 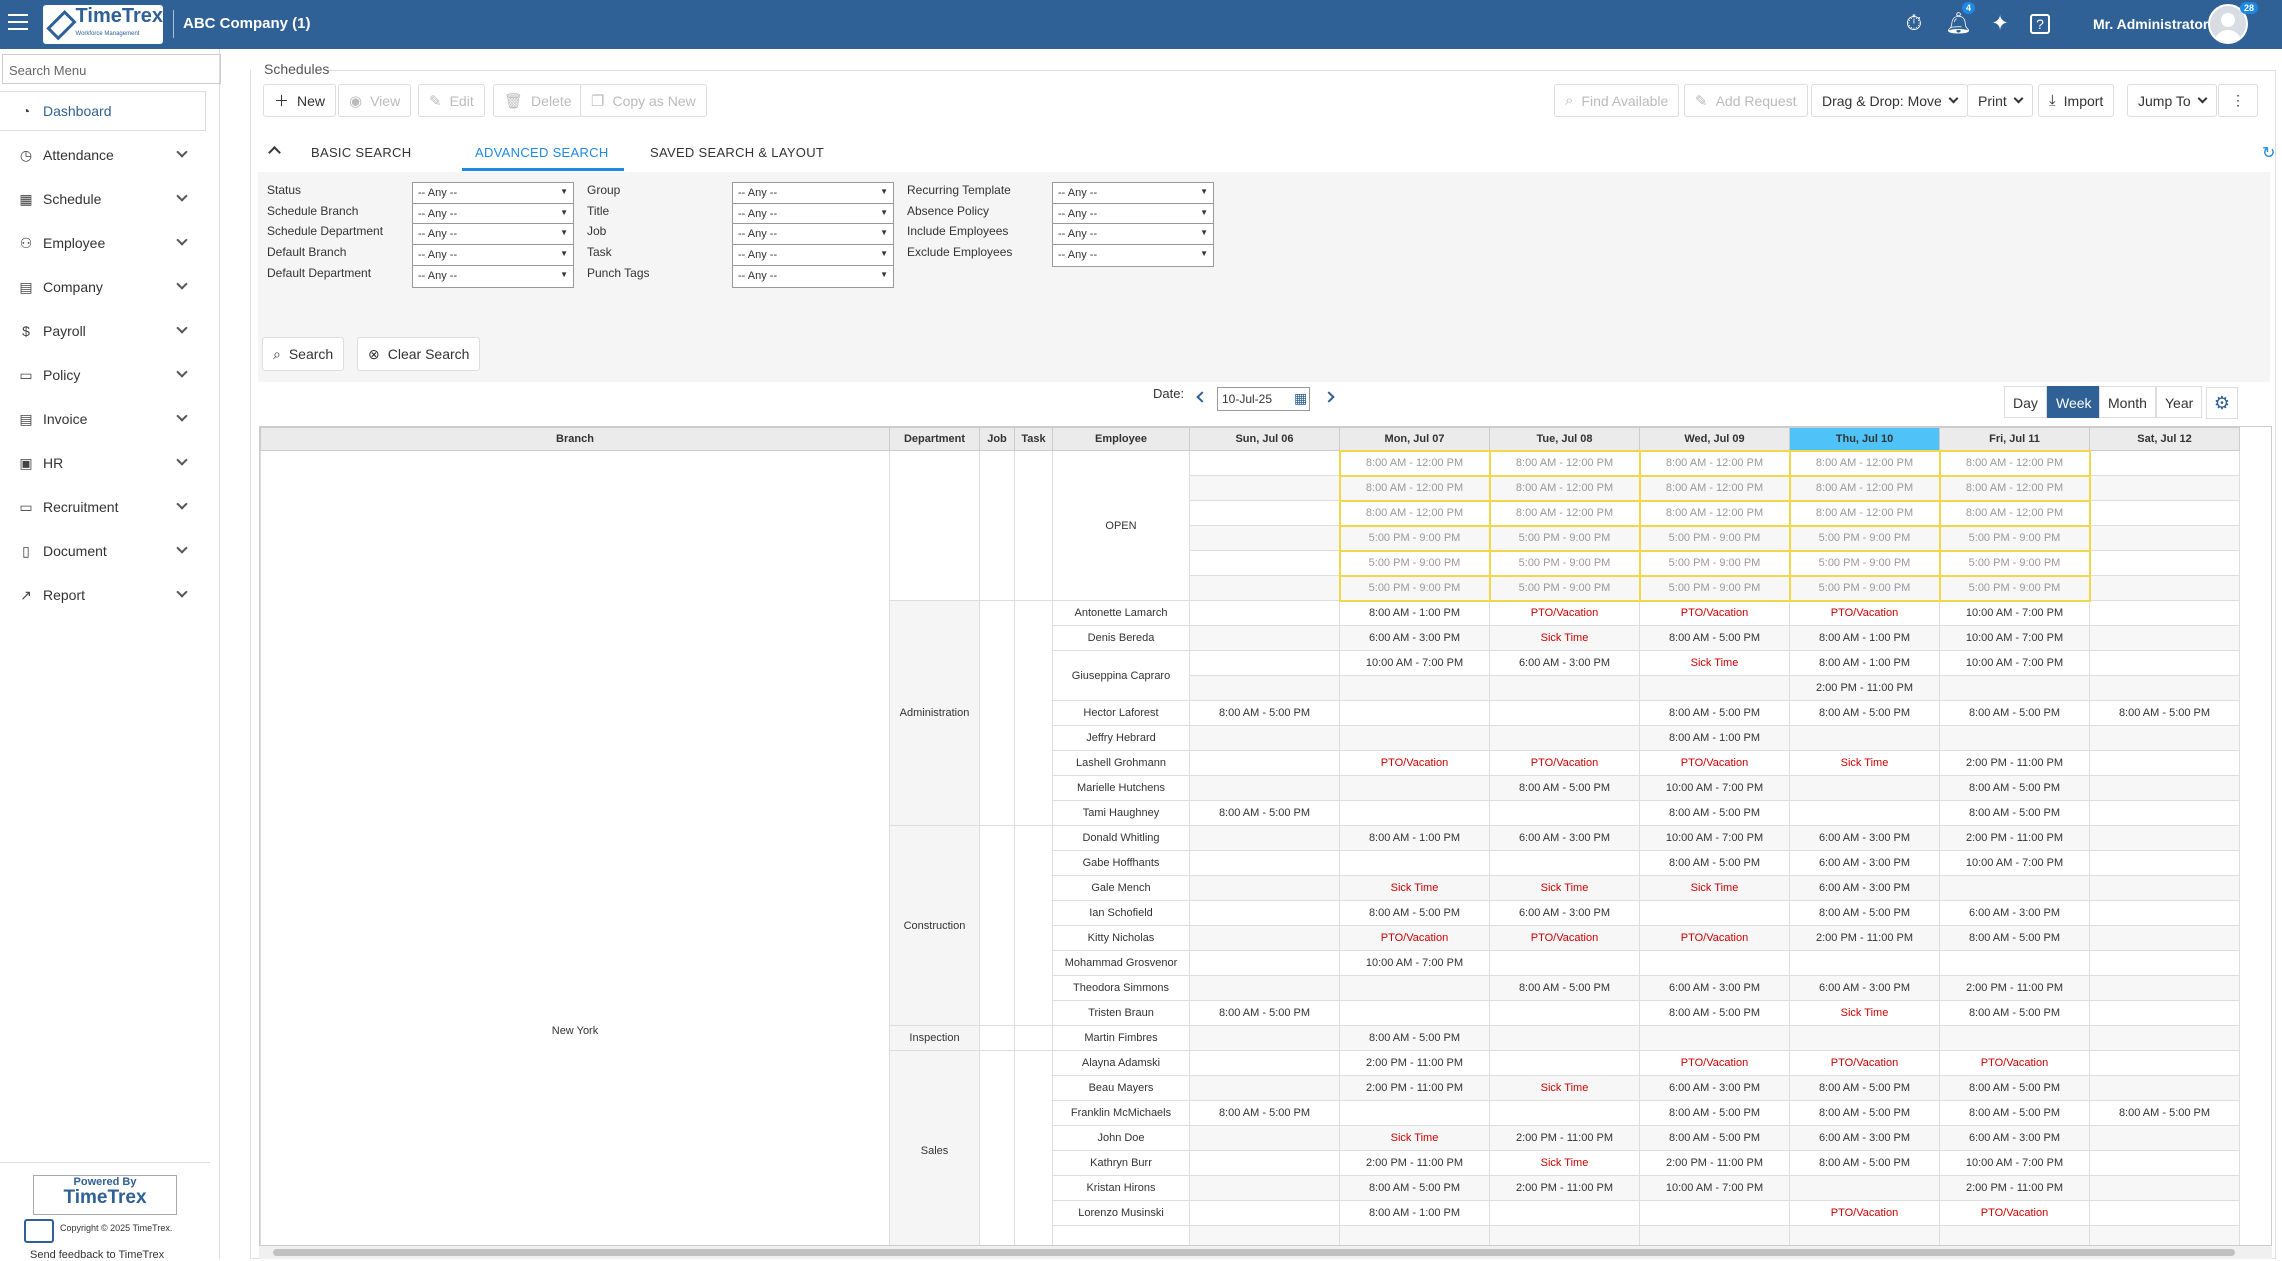 What do you see at coordinates (2127, 402) in the screenshot?
I see `view-month-button: Month` at bounding box center [2127, 402].